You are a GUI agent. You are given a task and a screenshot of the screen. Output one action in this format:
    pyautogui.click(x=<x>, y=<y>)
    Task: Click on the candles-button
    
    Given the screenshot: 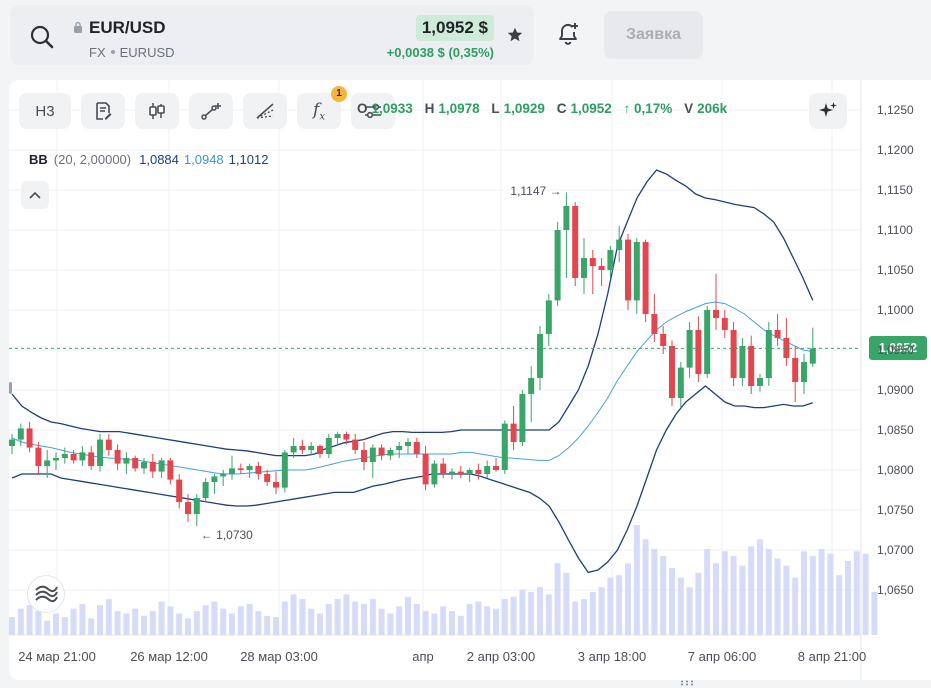 What is the action you would take?
    pyautogui.click(x=157, y=111)
    